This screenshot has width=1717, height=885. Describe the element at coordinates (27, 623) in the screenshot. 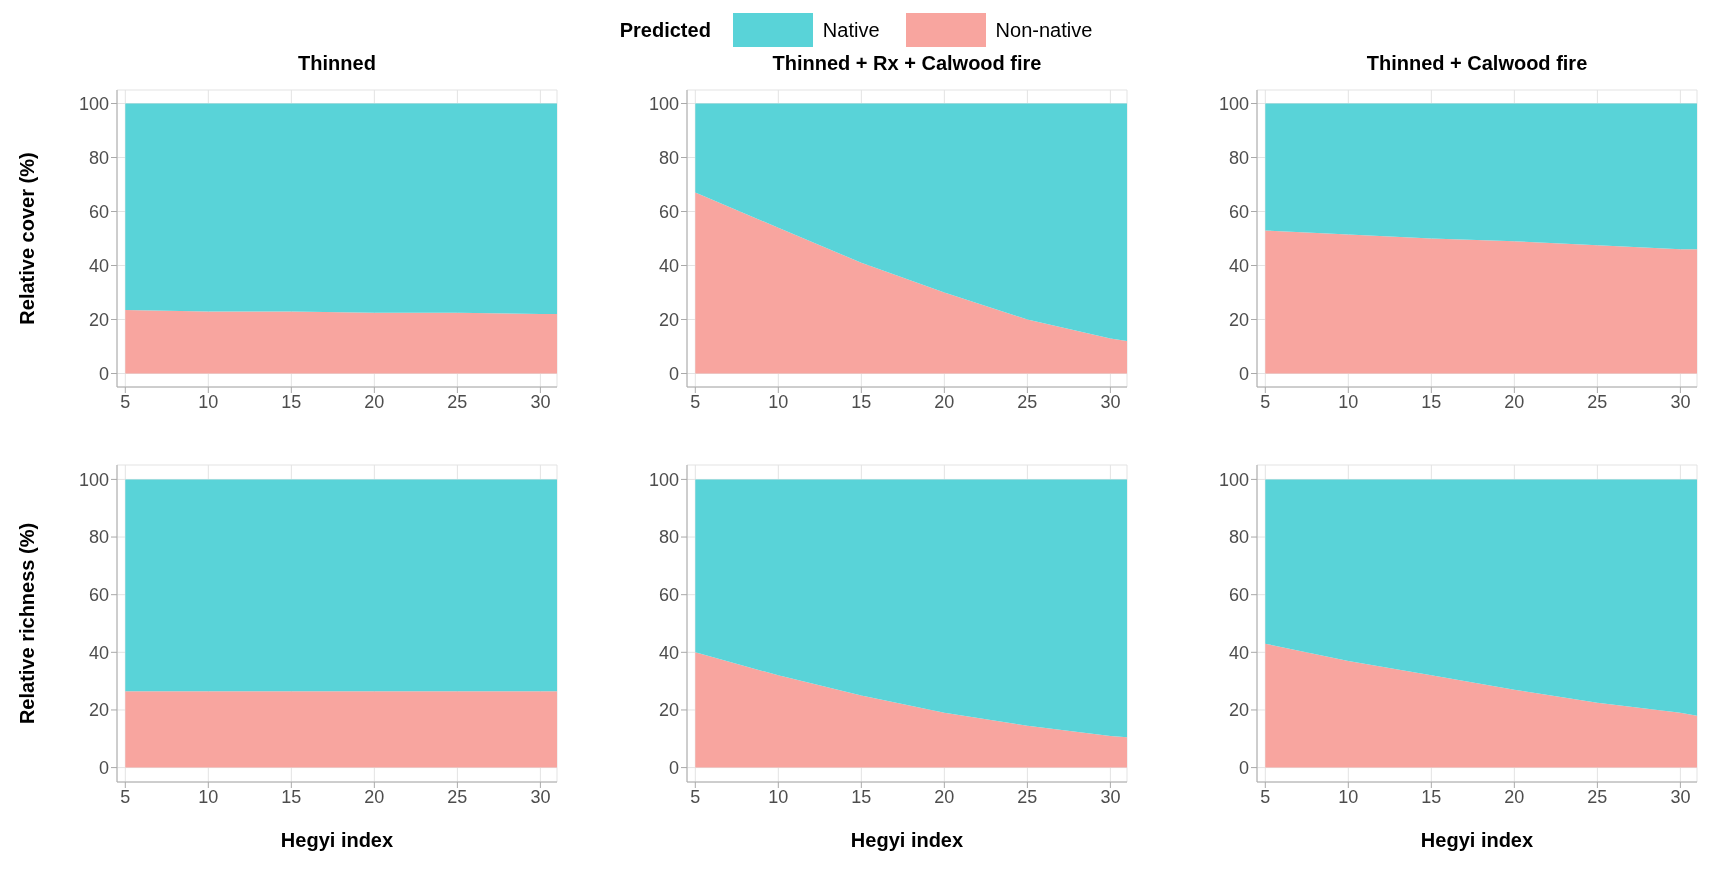

I see `y-axis-title: Relative richness (%)` at that location.